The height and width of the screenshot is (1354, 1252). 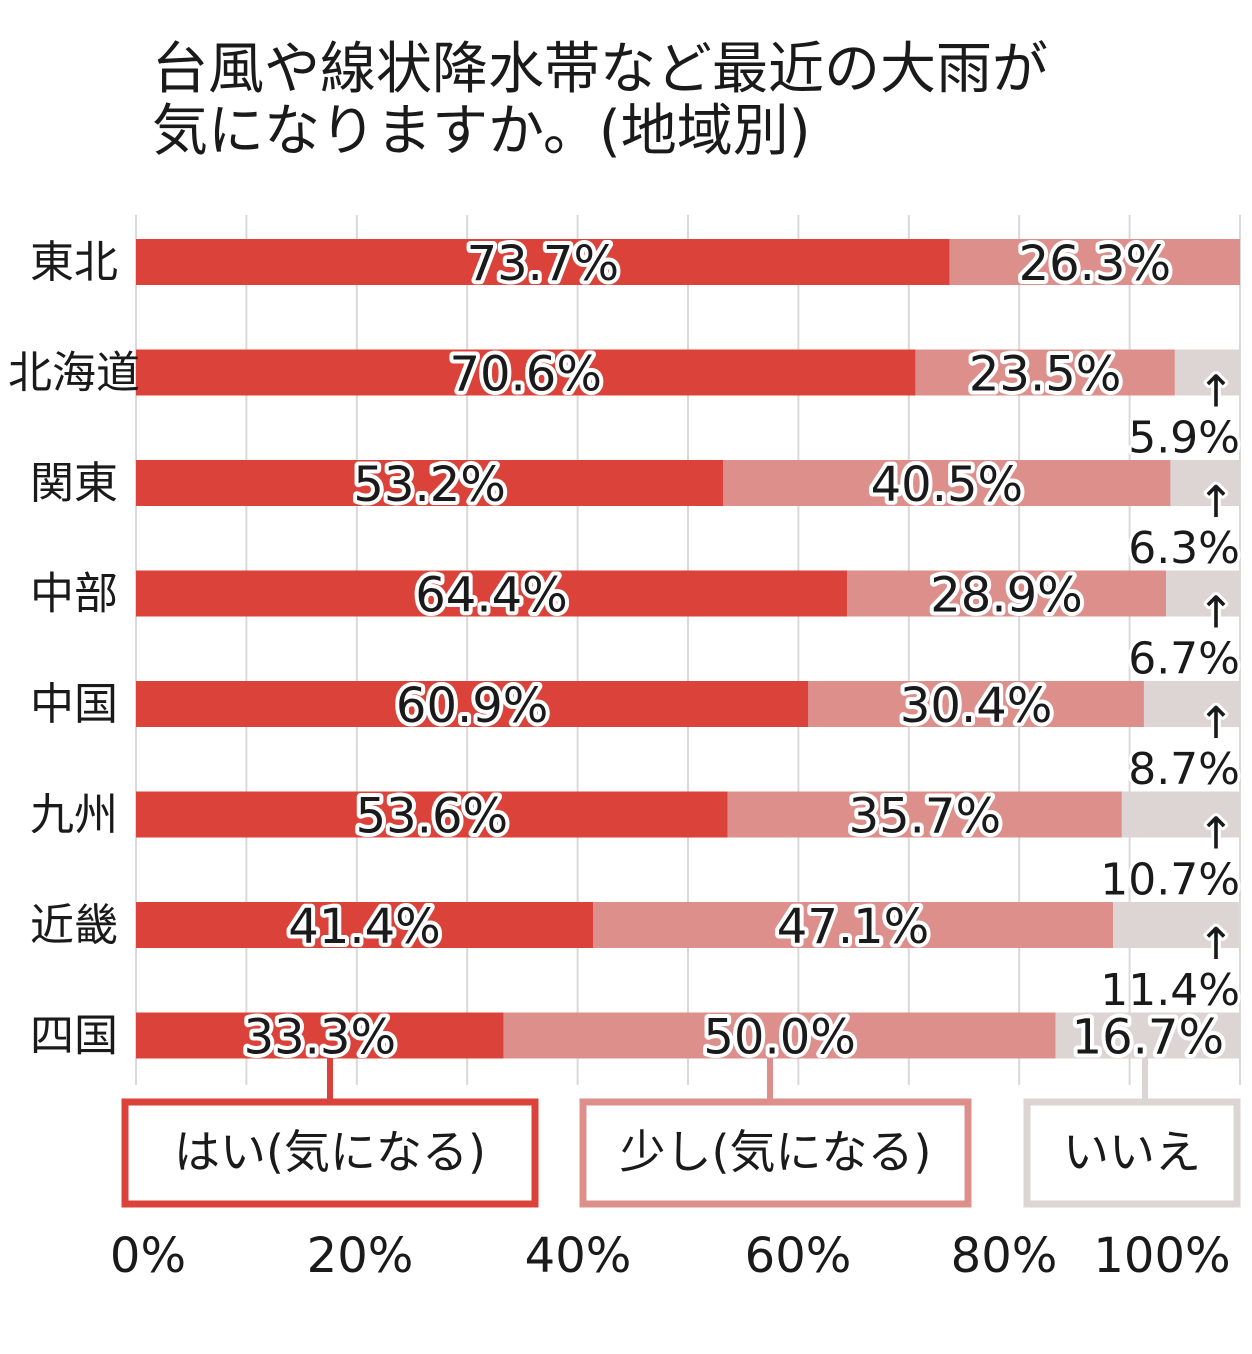 I want to click on data-label: 47.1%, so click(x=853, y=927).